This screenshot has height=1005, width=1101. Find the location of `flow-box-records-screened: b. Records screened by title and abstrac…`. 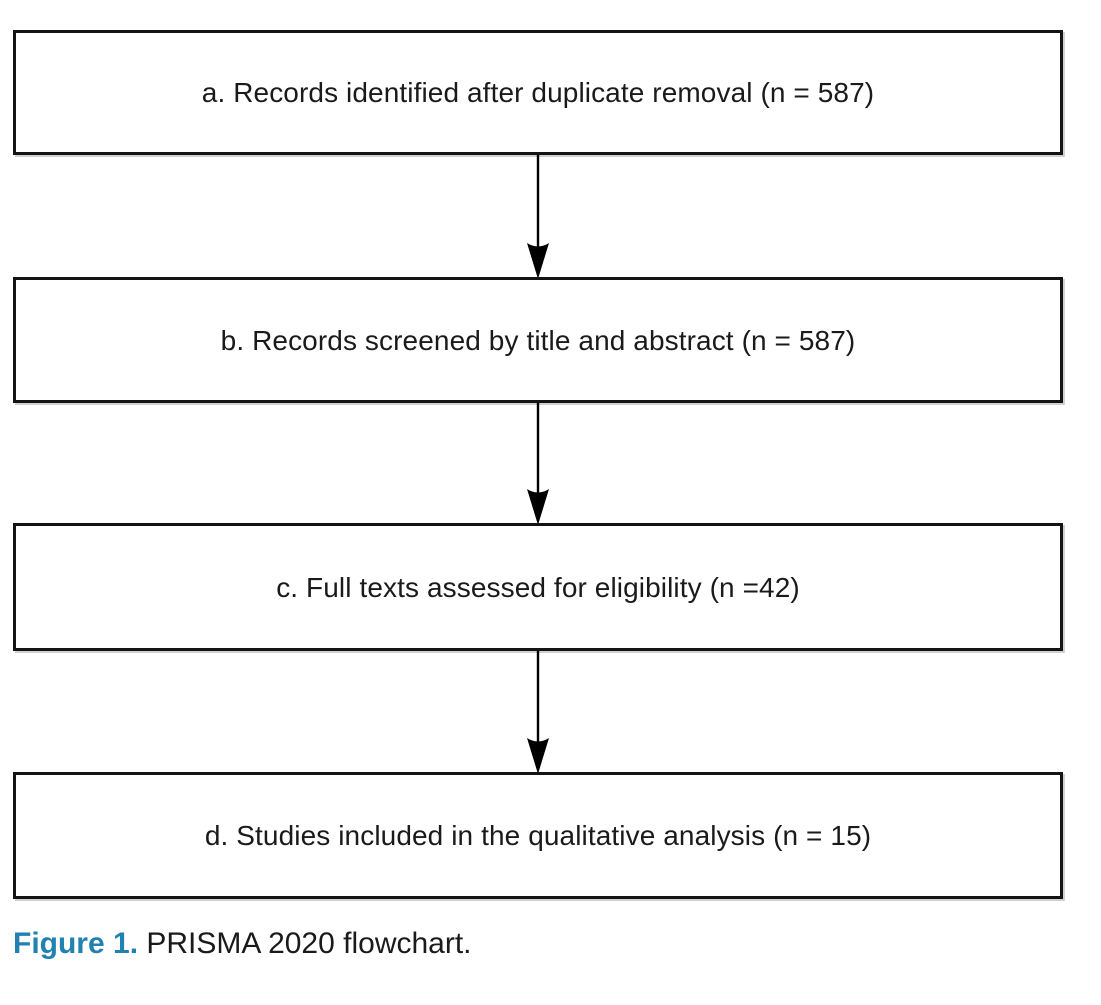

flow-box-records-screened: b. Records screened by title and abstrac… is located at coordinates (538, 340).